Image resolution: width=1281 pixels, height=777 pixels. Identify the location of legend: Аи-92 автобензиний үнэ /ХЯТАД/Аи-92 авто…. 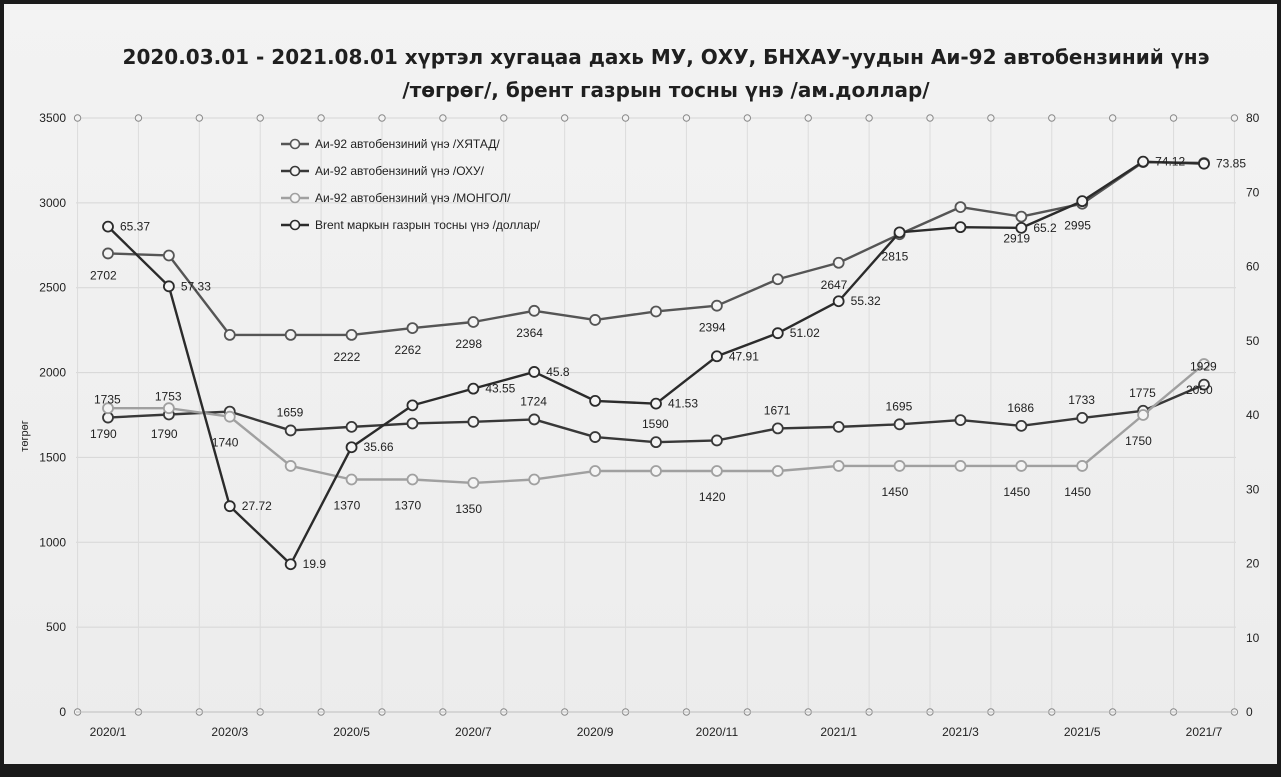
(411, 184).